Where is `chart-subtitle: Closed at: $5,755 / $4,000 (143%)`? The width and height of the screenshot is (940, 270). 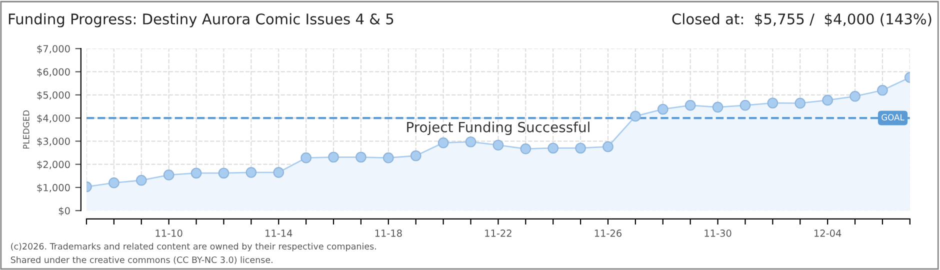
chart-subtitle: Closed at: $5,755 / $4,000 (143%) is located at coordinates (802, 19).